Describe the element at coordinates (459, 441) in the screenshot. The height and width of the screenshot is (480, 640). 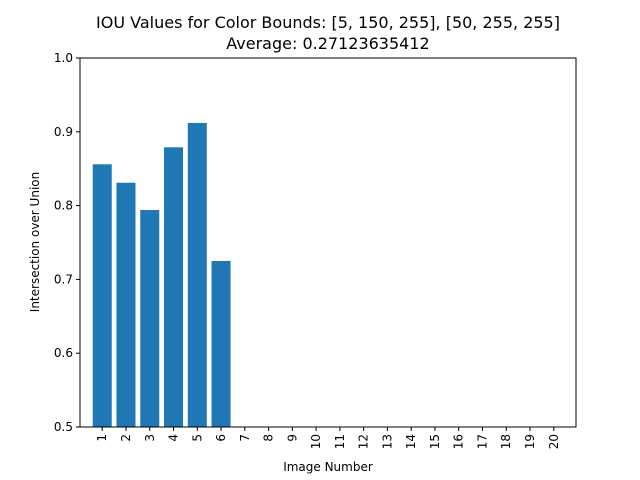
I see `x-tick-label: 16` at that location.